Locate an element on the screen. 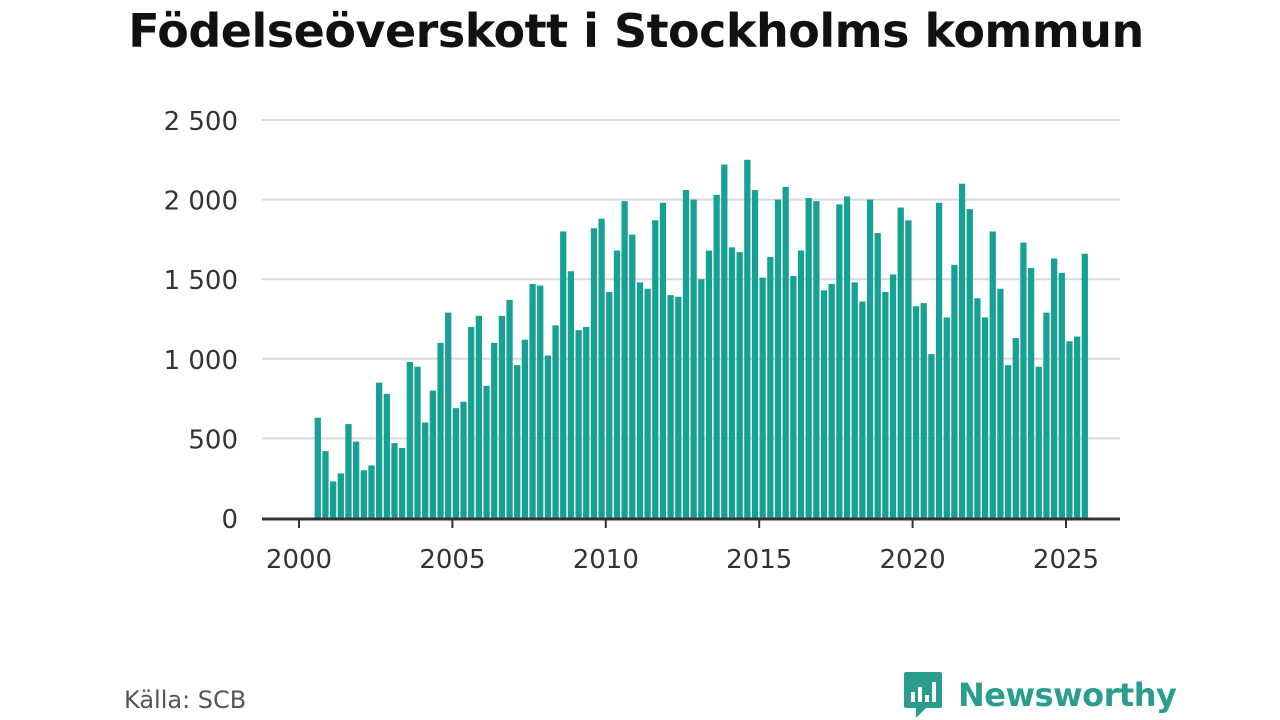 The width and height of the screenshot is (1280, 720). x-axis-labels: 2000 2005 2010 2015 2020 2025 is located at coordinates (682, 560).